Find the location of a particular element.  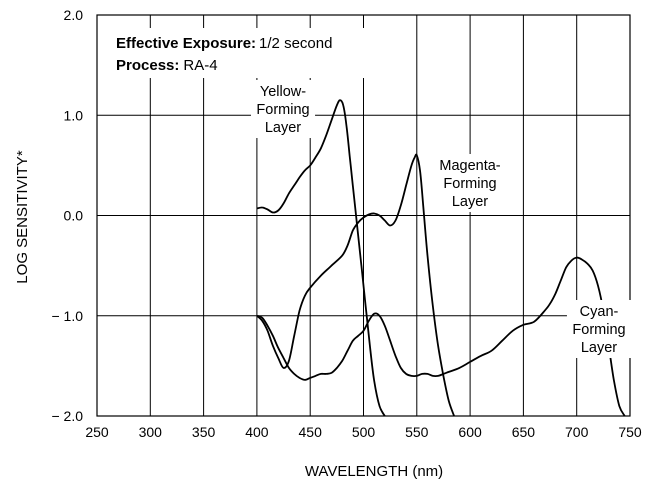

x-axis-label: WAVELENGTH (nm) is located at coordinates (374, 471).